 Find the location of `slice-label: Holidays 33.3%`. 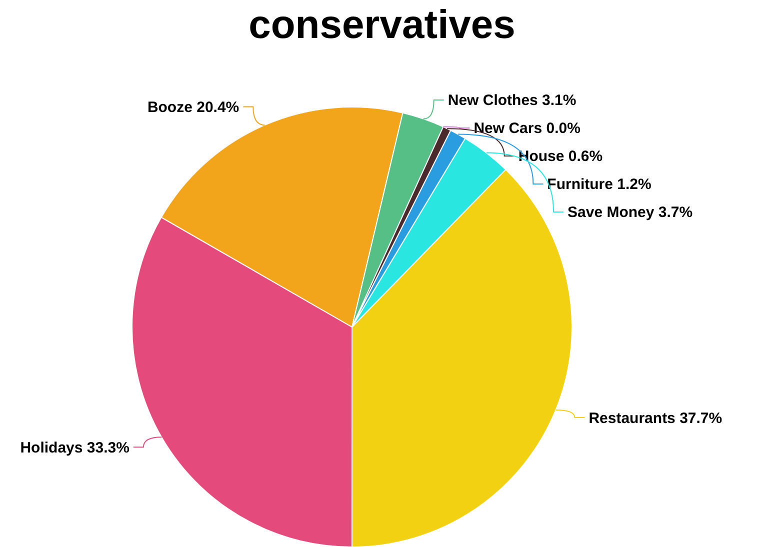

slice-label: Holidays 33.3% is located at coordinates (75, 447).